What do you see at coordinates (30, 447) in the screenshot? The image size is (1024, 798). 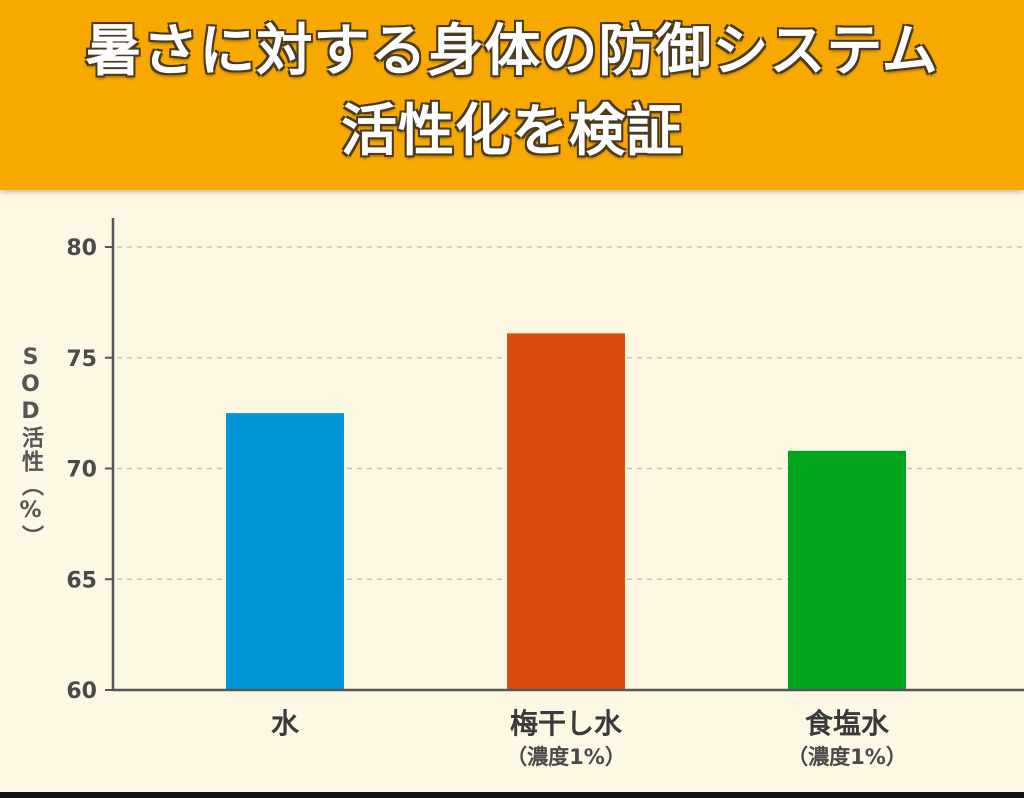 I see `y-axis-label: SOD活性（%）` at bounding box center [30, 447].